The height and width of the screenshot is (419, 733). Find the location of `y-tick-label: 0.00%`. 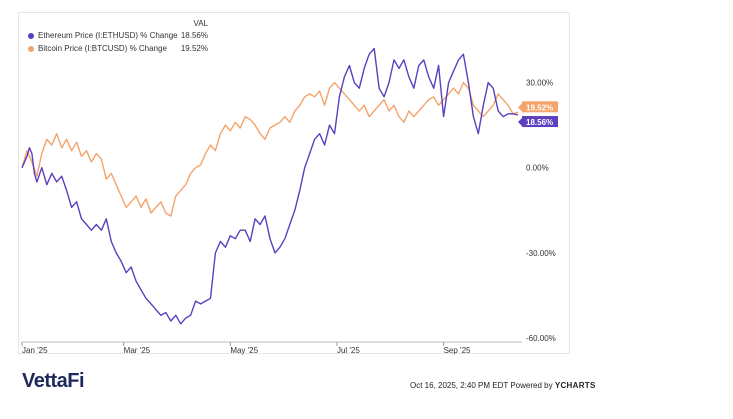

y-tick-label: 0.00% is located at coordinates (537, 168).